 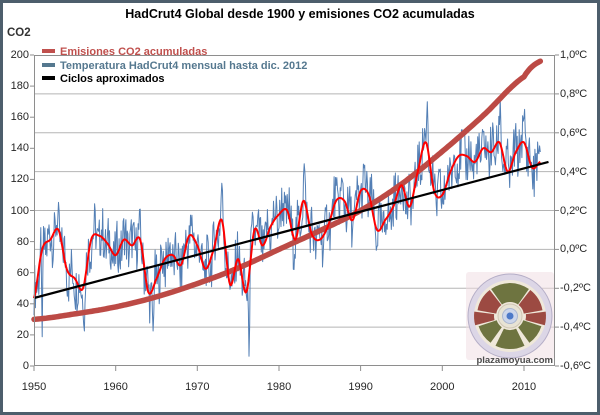 I want to click on legend-swatch-temperatura-icon, so click(x=48, y=64).